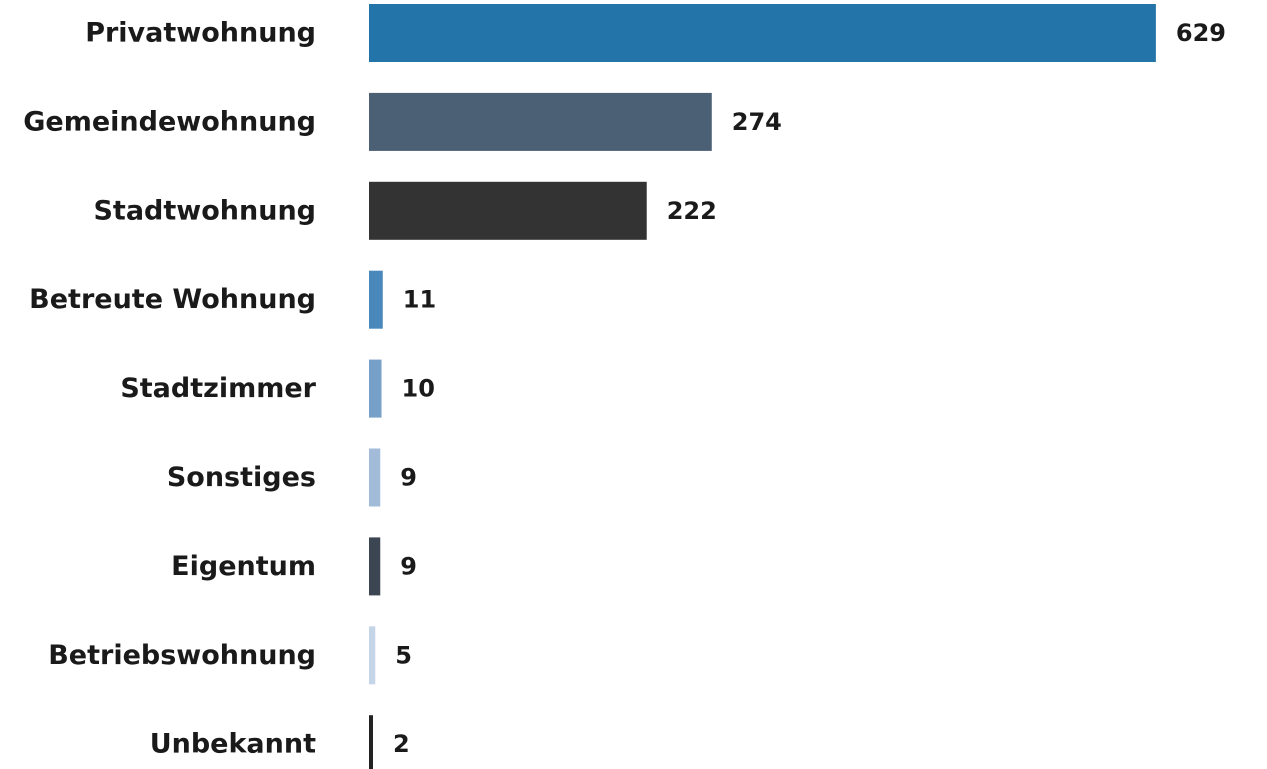 Image resolution: width=1267 pixels, height=769 pixels. What do you see at coordinates (372, 655) in the screenshot?
I see `bar-betriebswohnung` at bounding box center [372, 655].